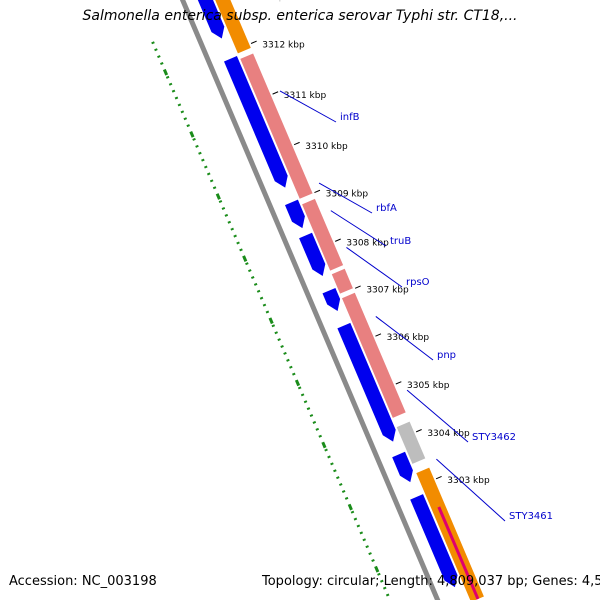 This screenshot has height=604, width=600. Describe the element at coordinates (446, 355) in the screenshot. I see `gene-label: pnp` at that location.